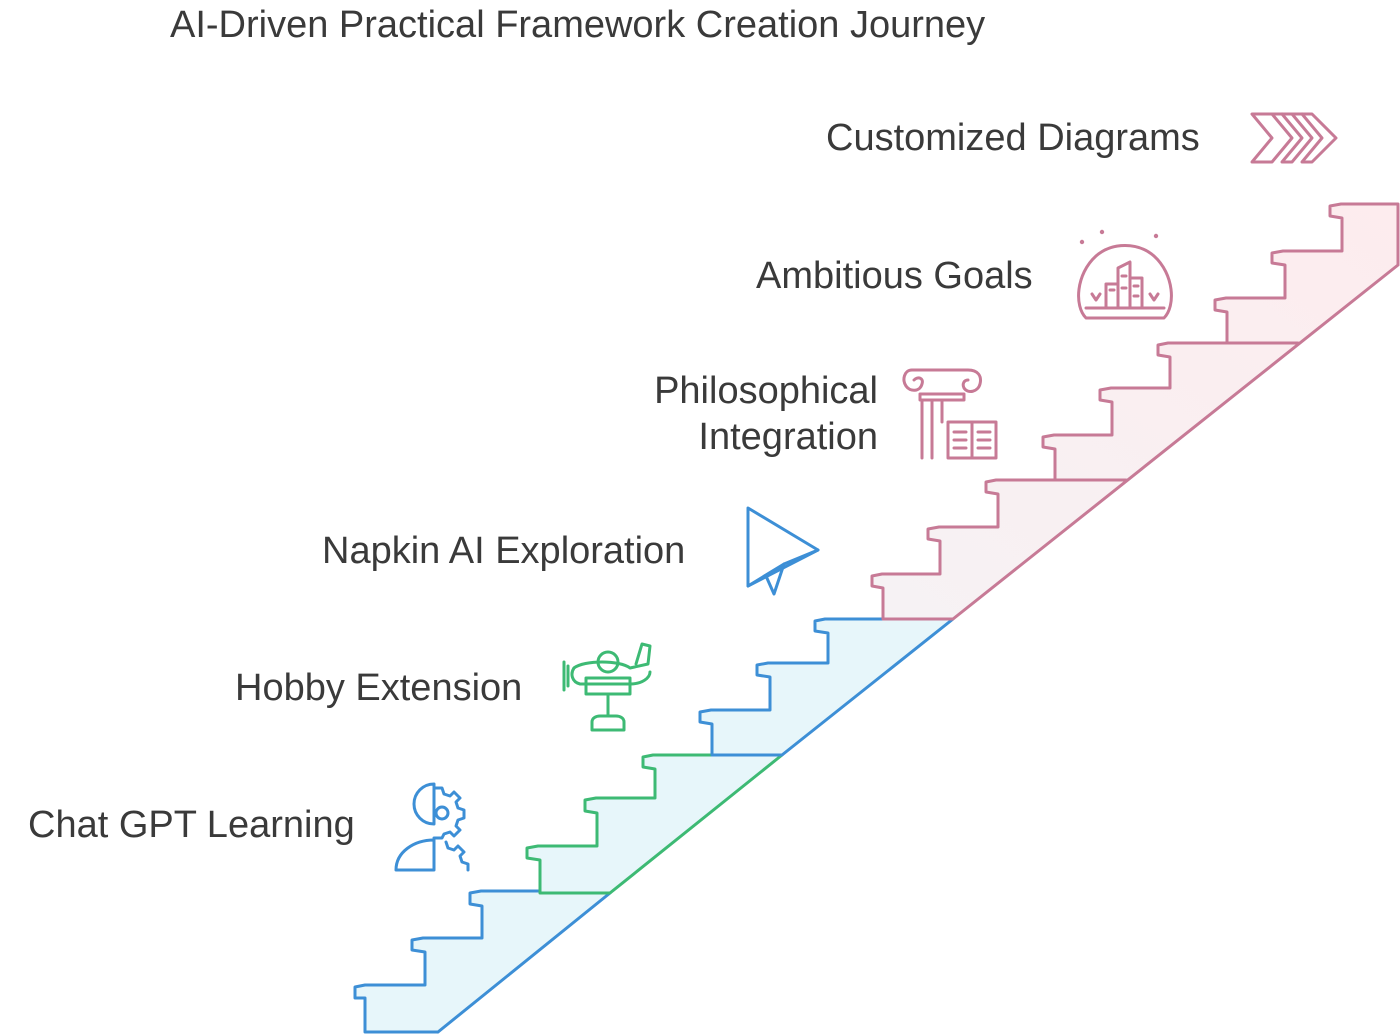  I want to click on model-airplane-icon, so click(607, 687).